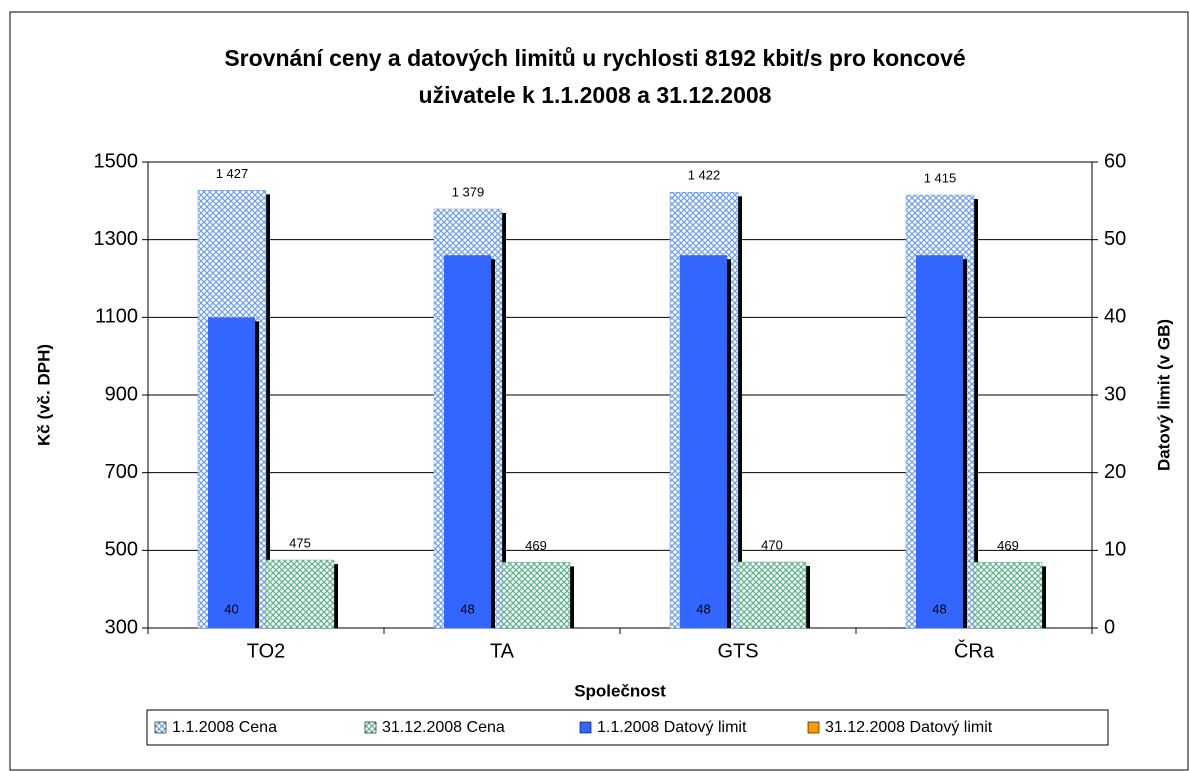 The height and width of the screenshot is (771, 1189). What do you see at coordinates (1163, 395) in the screenshot?
I see `y2-axis-title: Datový limit (v GB)` at bounding box center [1163, 395].